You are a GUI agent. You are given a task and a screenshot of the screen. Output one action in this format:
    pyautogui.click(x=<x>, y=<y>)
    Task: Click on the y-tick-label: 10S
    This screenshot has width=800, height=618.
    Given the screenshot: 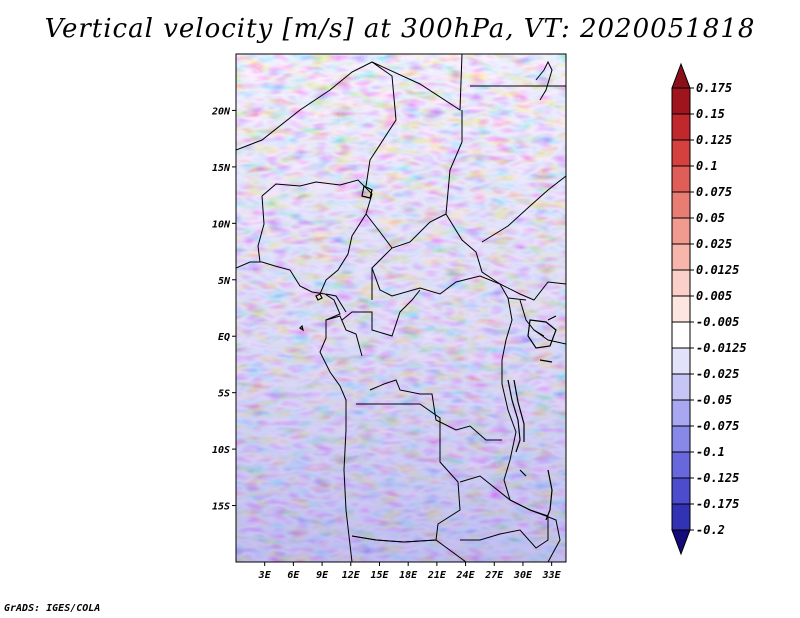 What is the action you would take?
    pyautogui.click(x=221, y=450)
    